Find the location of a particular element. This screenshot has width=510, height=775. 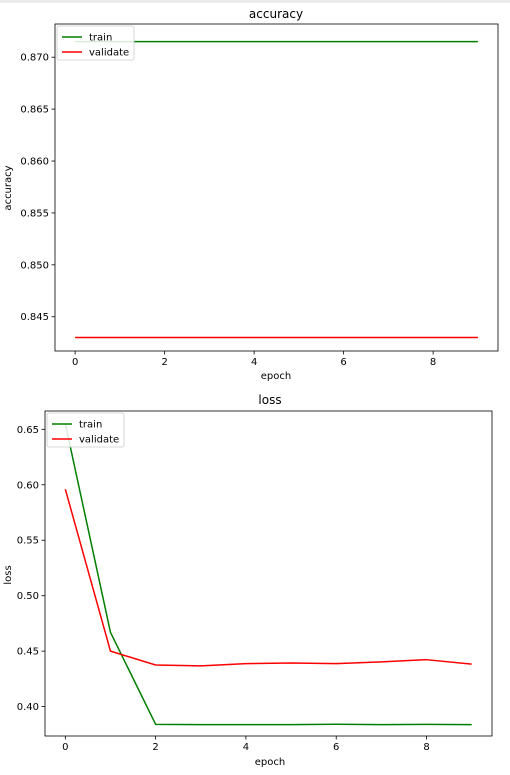

y-tick-label: 0.60 is located at coordinates (28, 485).